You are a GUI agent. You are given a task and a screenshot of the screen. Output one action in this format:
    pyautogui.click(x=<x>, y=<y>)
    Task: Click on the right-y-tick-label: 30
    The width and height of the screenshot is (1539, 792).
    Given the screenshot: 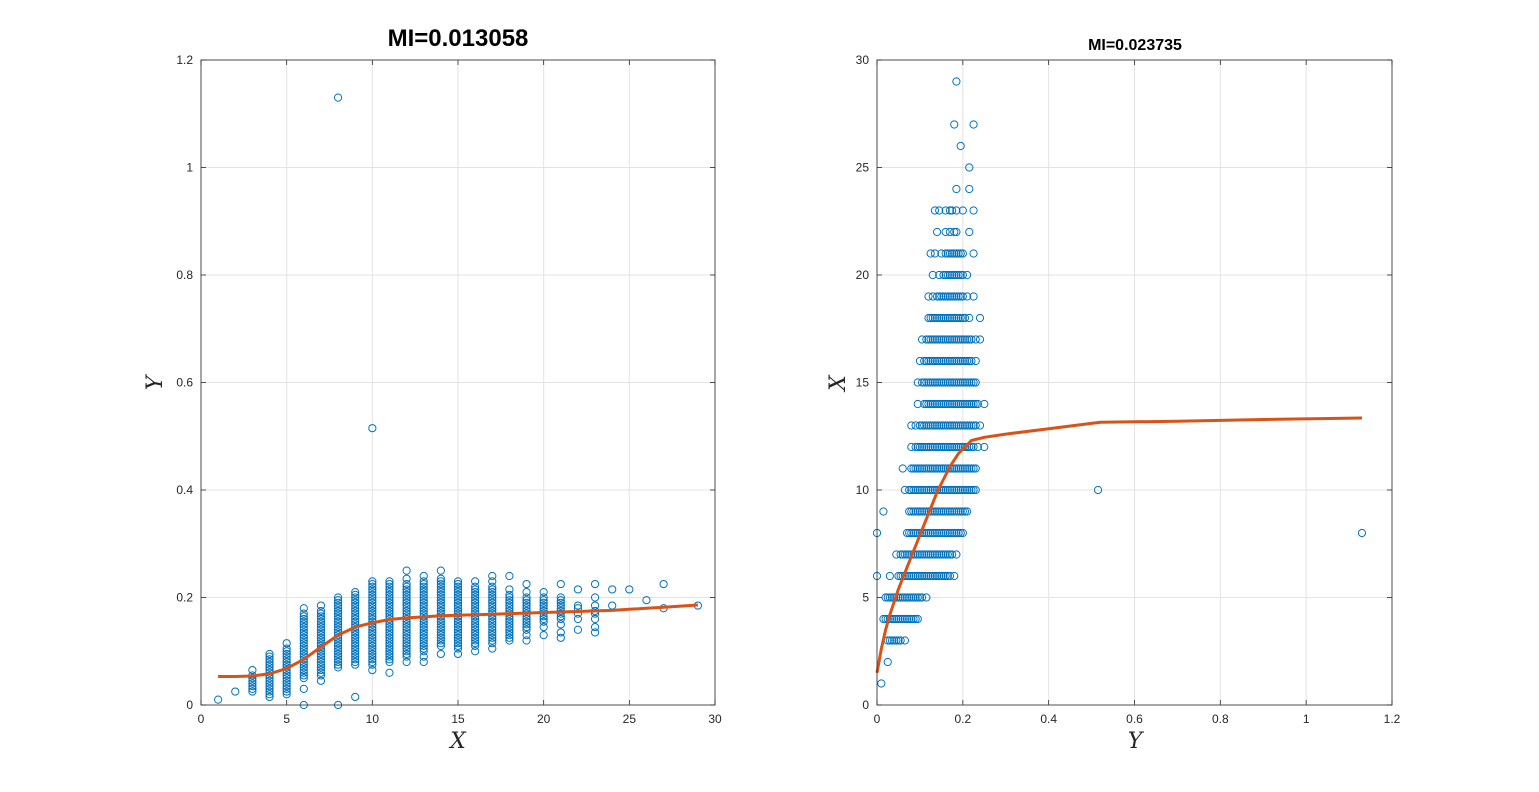 What is the action you would take?
    pyautogui.click(x=863, y=60)
    